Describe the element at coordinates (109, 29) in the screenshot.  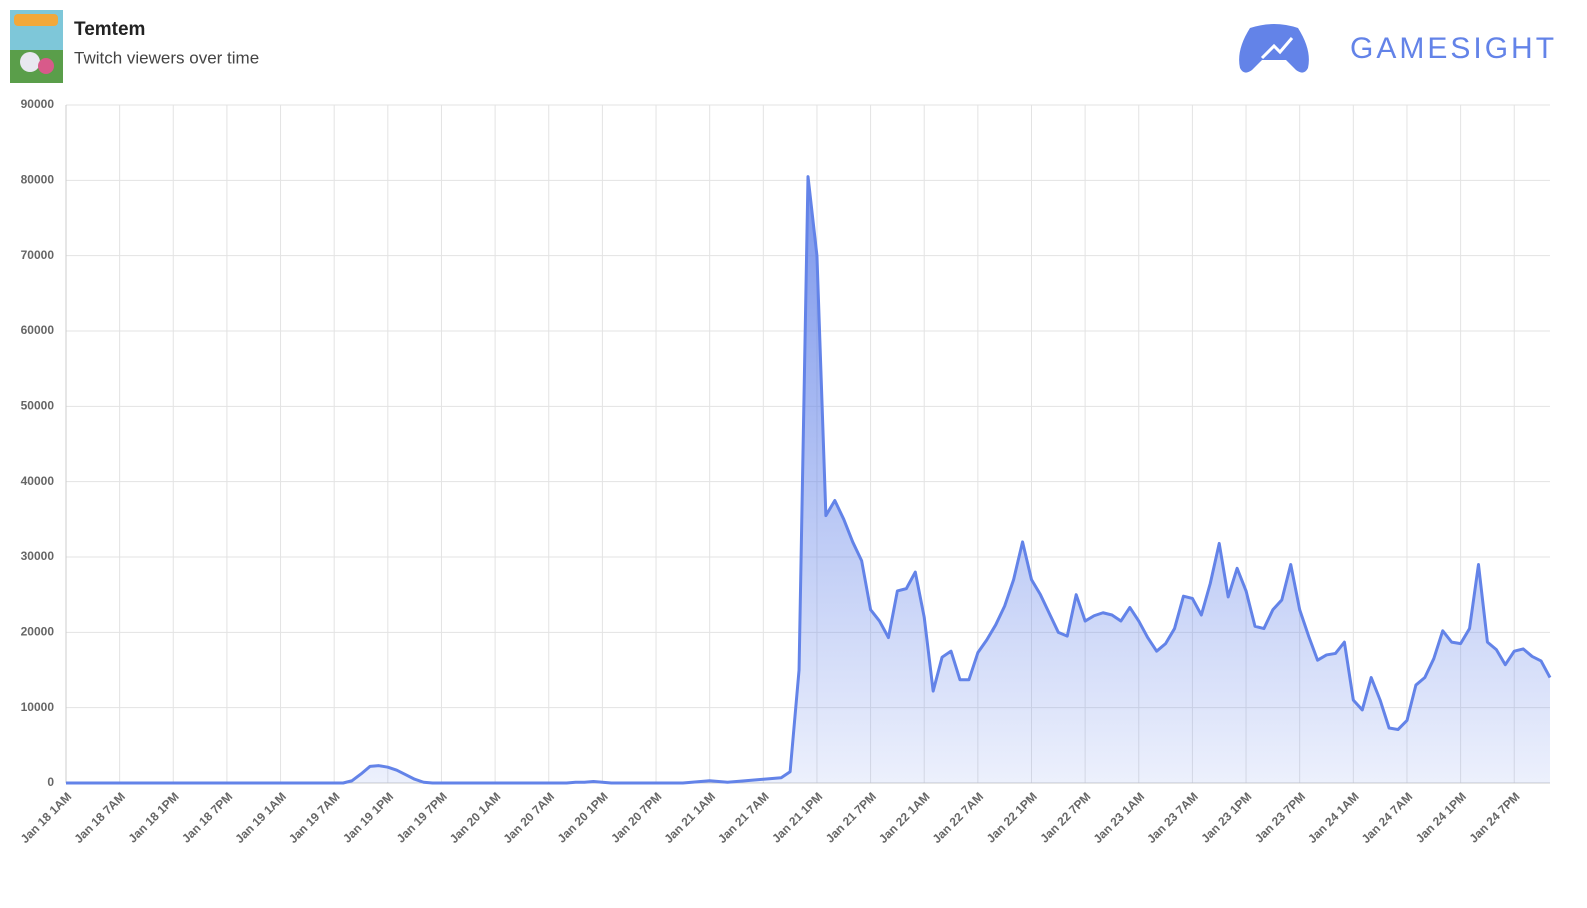
I see `chart-title: Temtem` at that location.